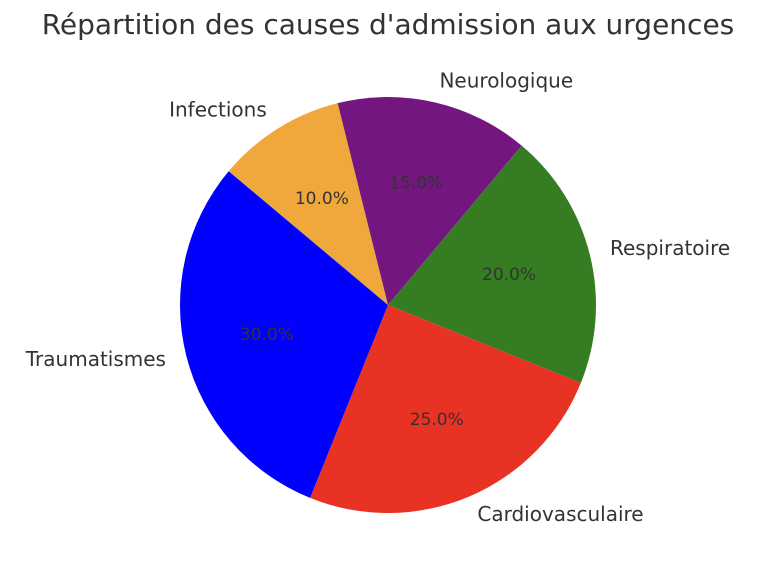  Describe the element at coordinates (560, 514) in the screenshot. I see `slice-label: Cardiovasculaire` at that location.